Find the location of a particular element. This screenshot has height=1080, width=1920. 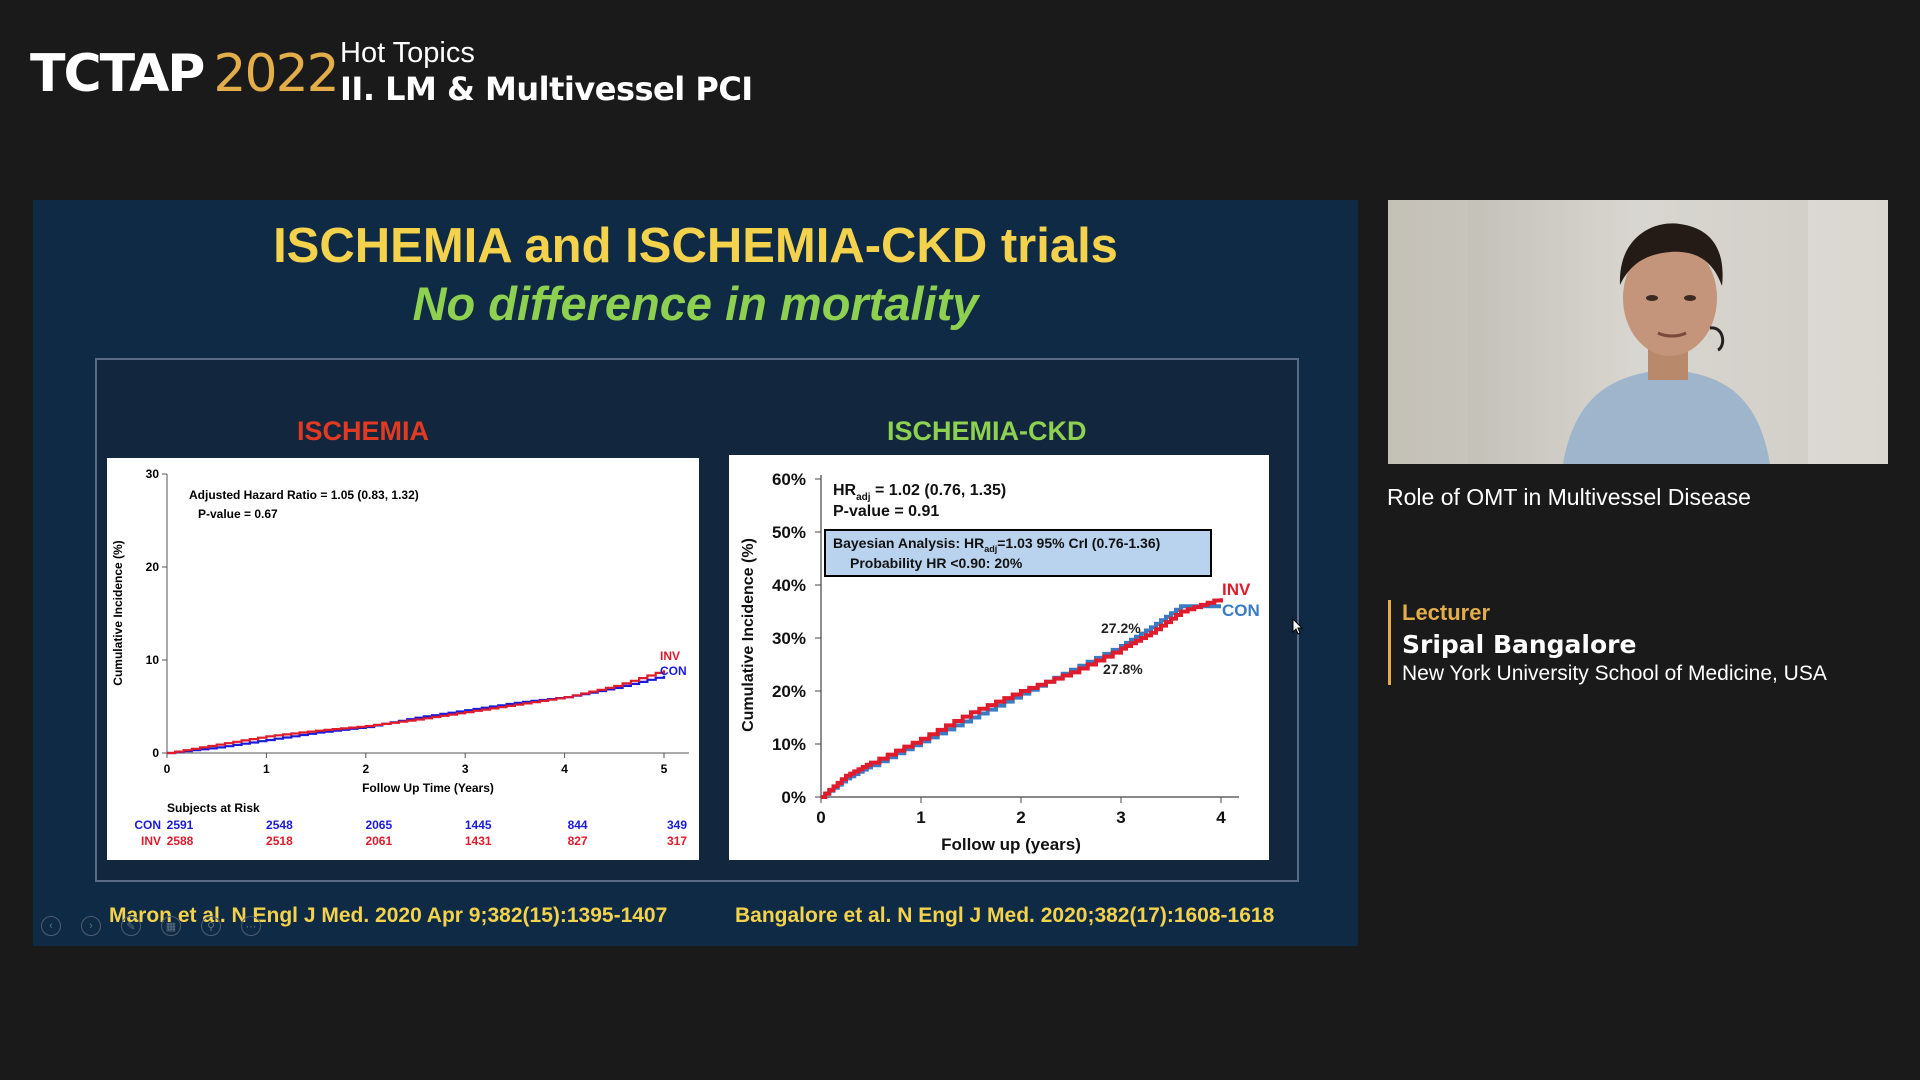

y-tick-label: 40% is located at coordinates (789, 585).